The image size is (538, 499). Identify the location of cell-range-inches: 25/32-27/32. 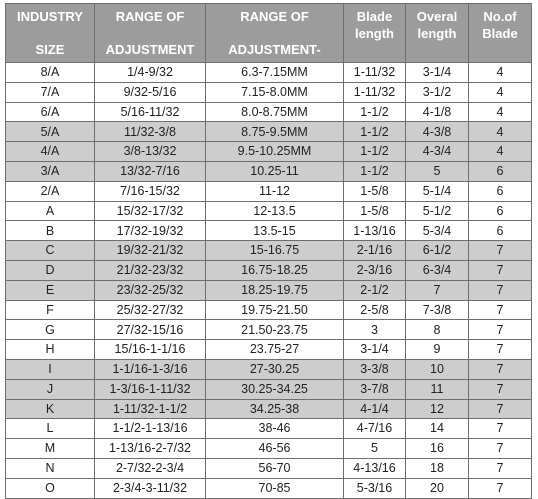
(150, 310).